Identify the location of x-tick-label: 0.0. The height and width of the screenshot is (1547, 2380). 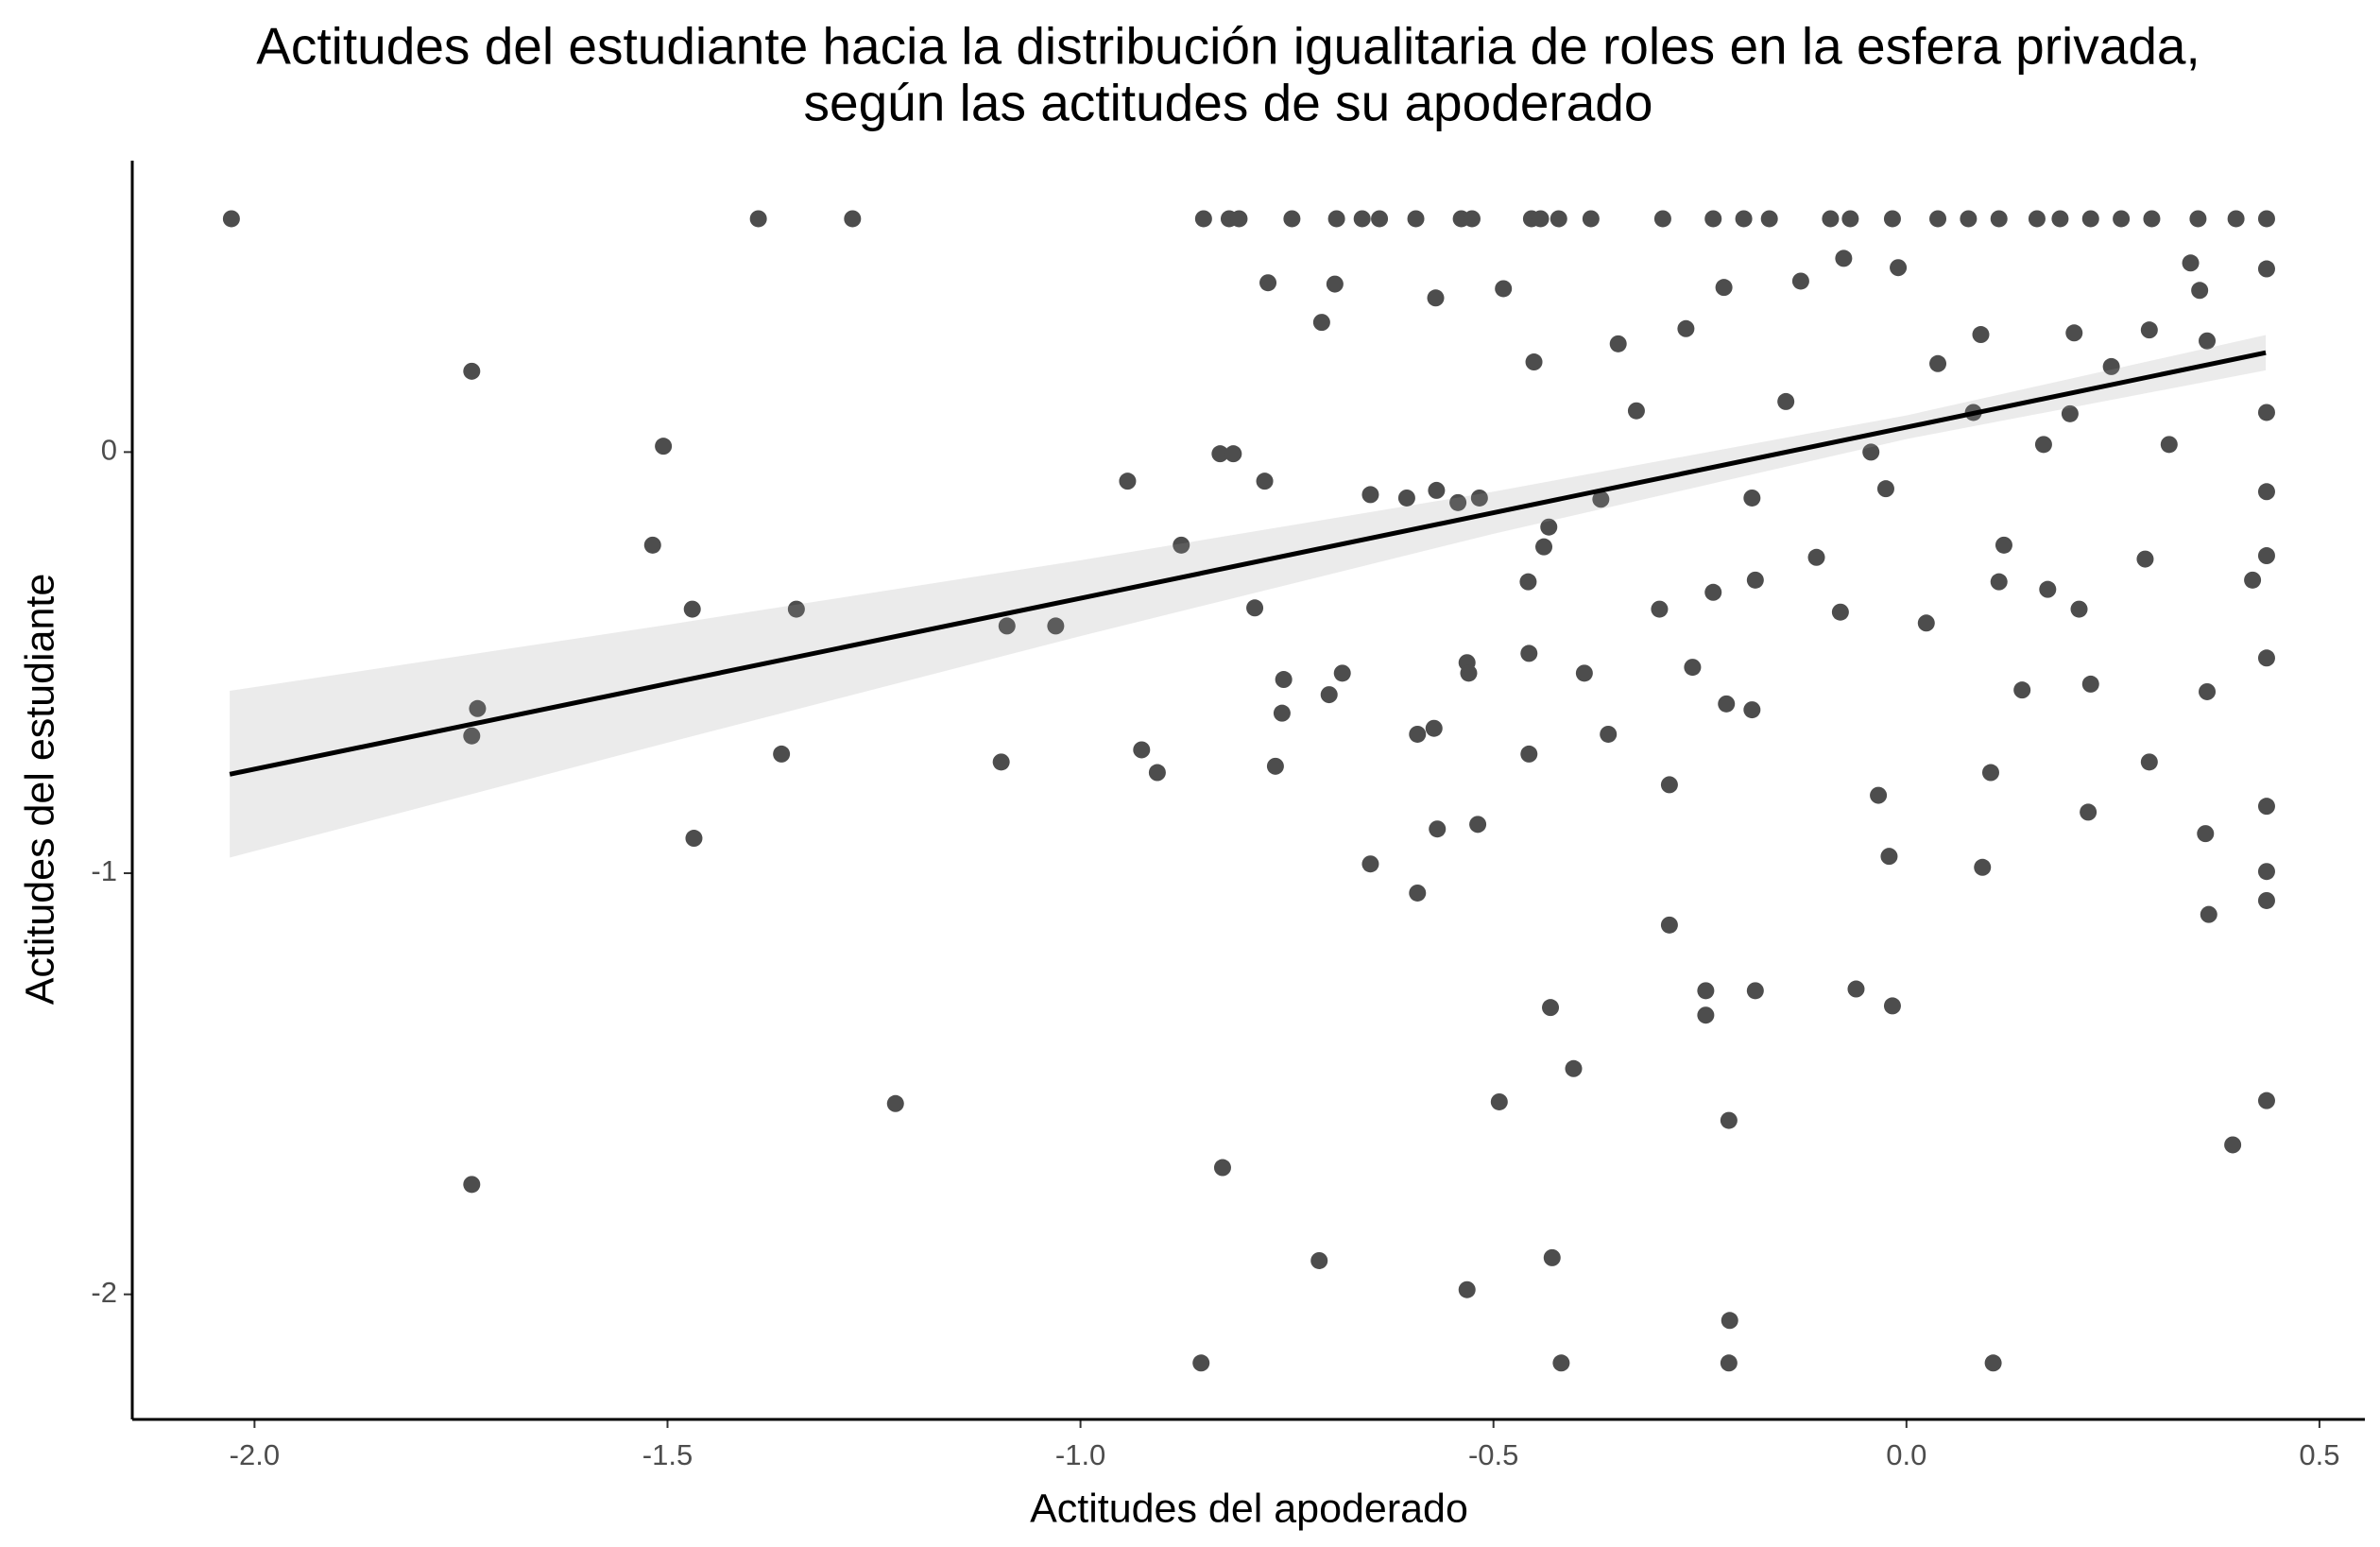
(1906, 1454).